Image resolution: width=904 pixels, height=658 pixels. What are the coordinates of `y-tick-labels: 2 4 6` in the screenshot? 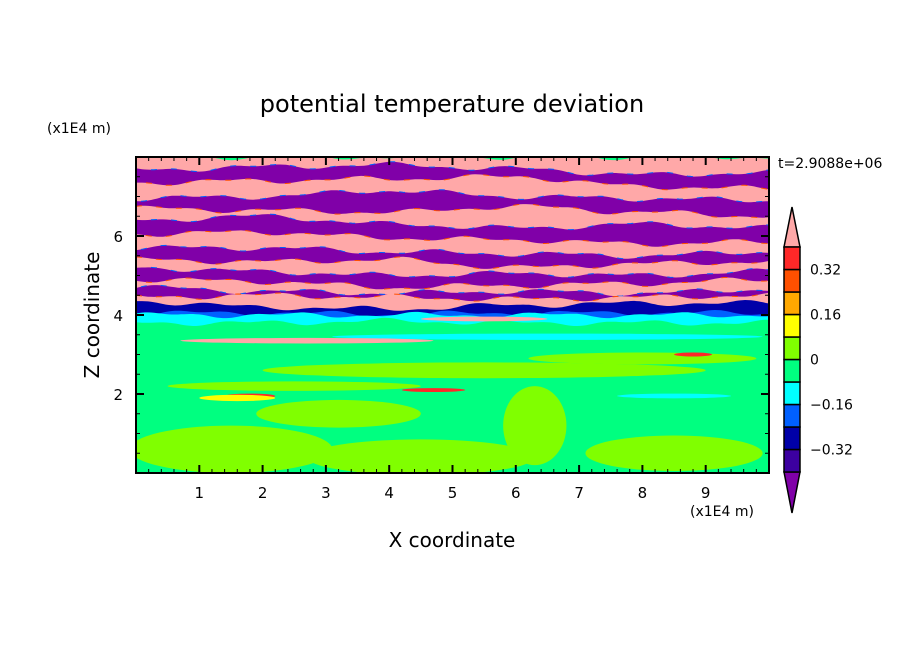 It's located at (118, 316).